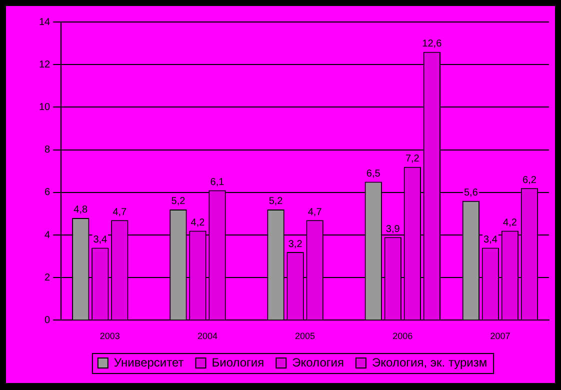 Image resolution: width=561 pixels, height=390 pixels. What do you see at coordinates (47, 150) in the screenshot?
I see `y-tick-label: 8` at bounding box center [47, 150].